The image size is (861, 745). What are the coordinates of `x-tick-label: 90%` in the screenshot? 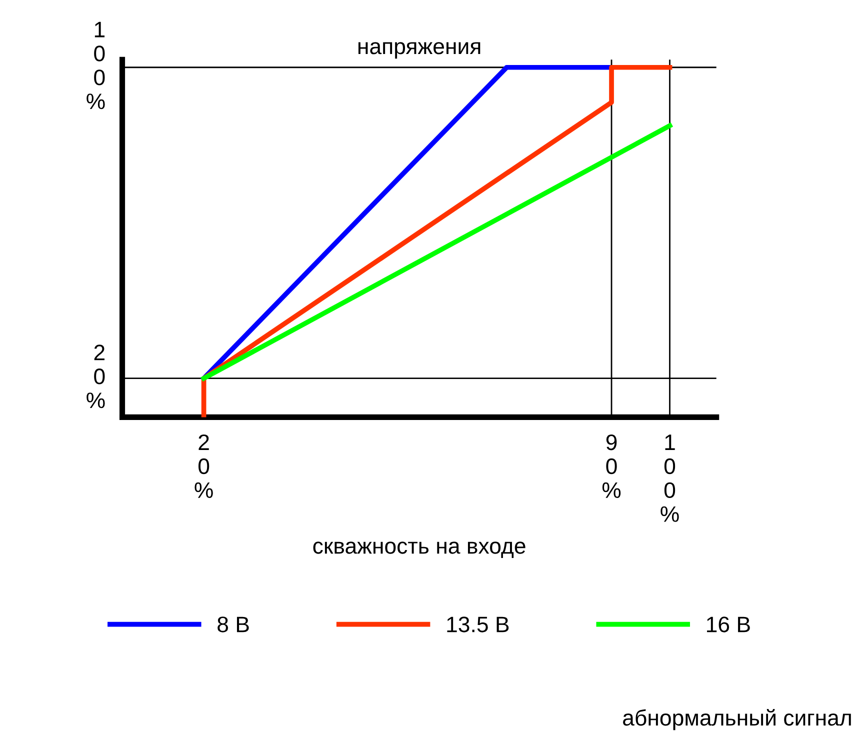 It's located at (611, 466).